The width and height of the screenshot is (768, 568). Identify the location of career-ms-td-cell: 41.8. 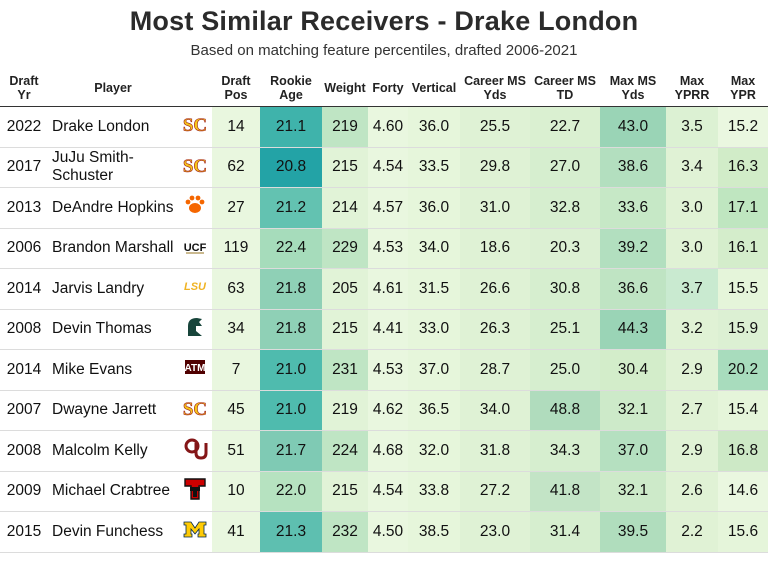
(565, 491).